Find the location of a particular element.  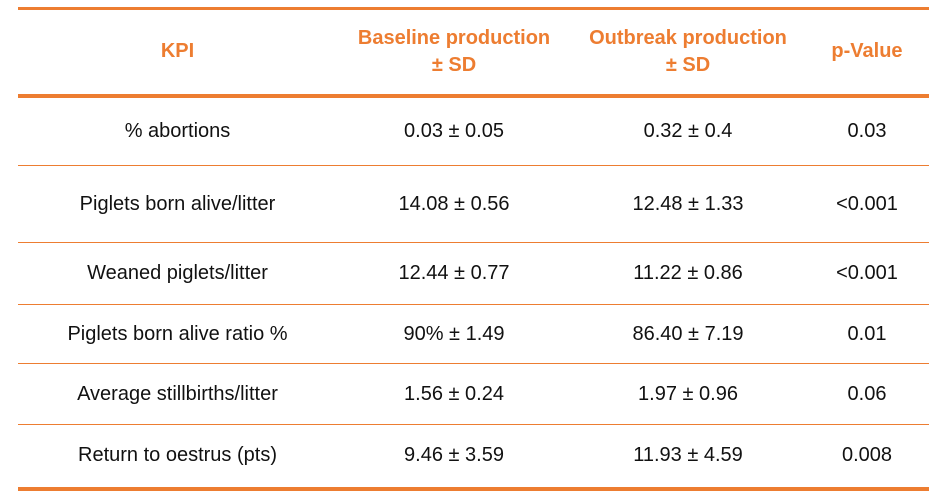

header-baseline: Baseline production ± SD is located at coordinates (454, 52).